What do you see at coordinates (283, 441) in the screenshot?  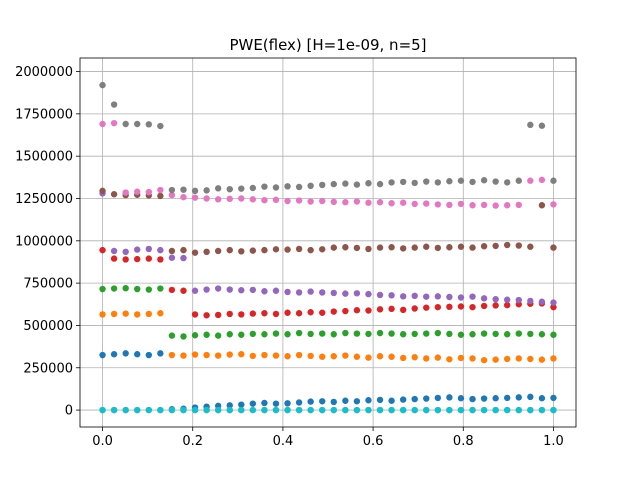 I see `x-tick-label: 0.4` at bounding box center [283, 441].